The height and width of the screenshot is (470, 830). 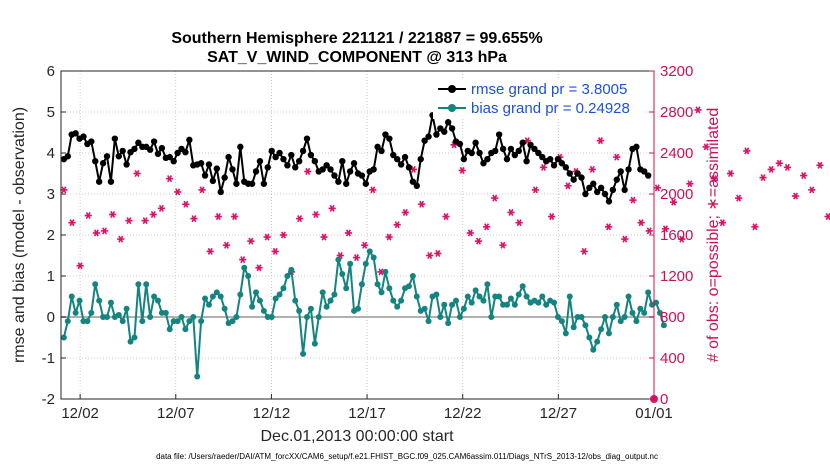 I want to click on y2-tick-label: 2800, so click(x=676, y=112).